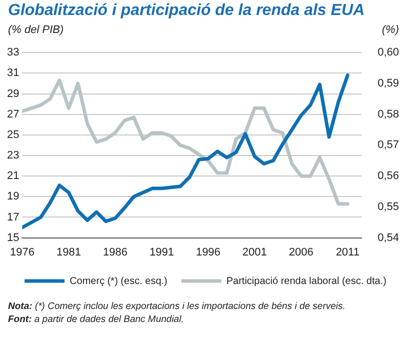  I want to click on y-tick-label: 15, so click(13, 238).